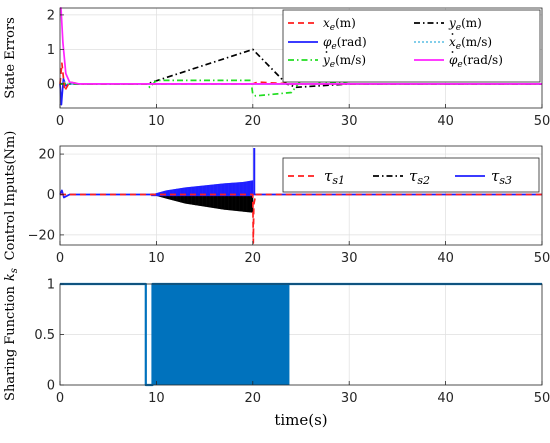 Image resolution: width=550 pixels, height=443 pixels. Describe the element at coordinates (470, 43) in the screenshot. I see `legend-label: xe(m/s)` at that location.